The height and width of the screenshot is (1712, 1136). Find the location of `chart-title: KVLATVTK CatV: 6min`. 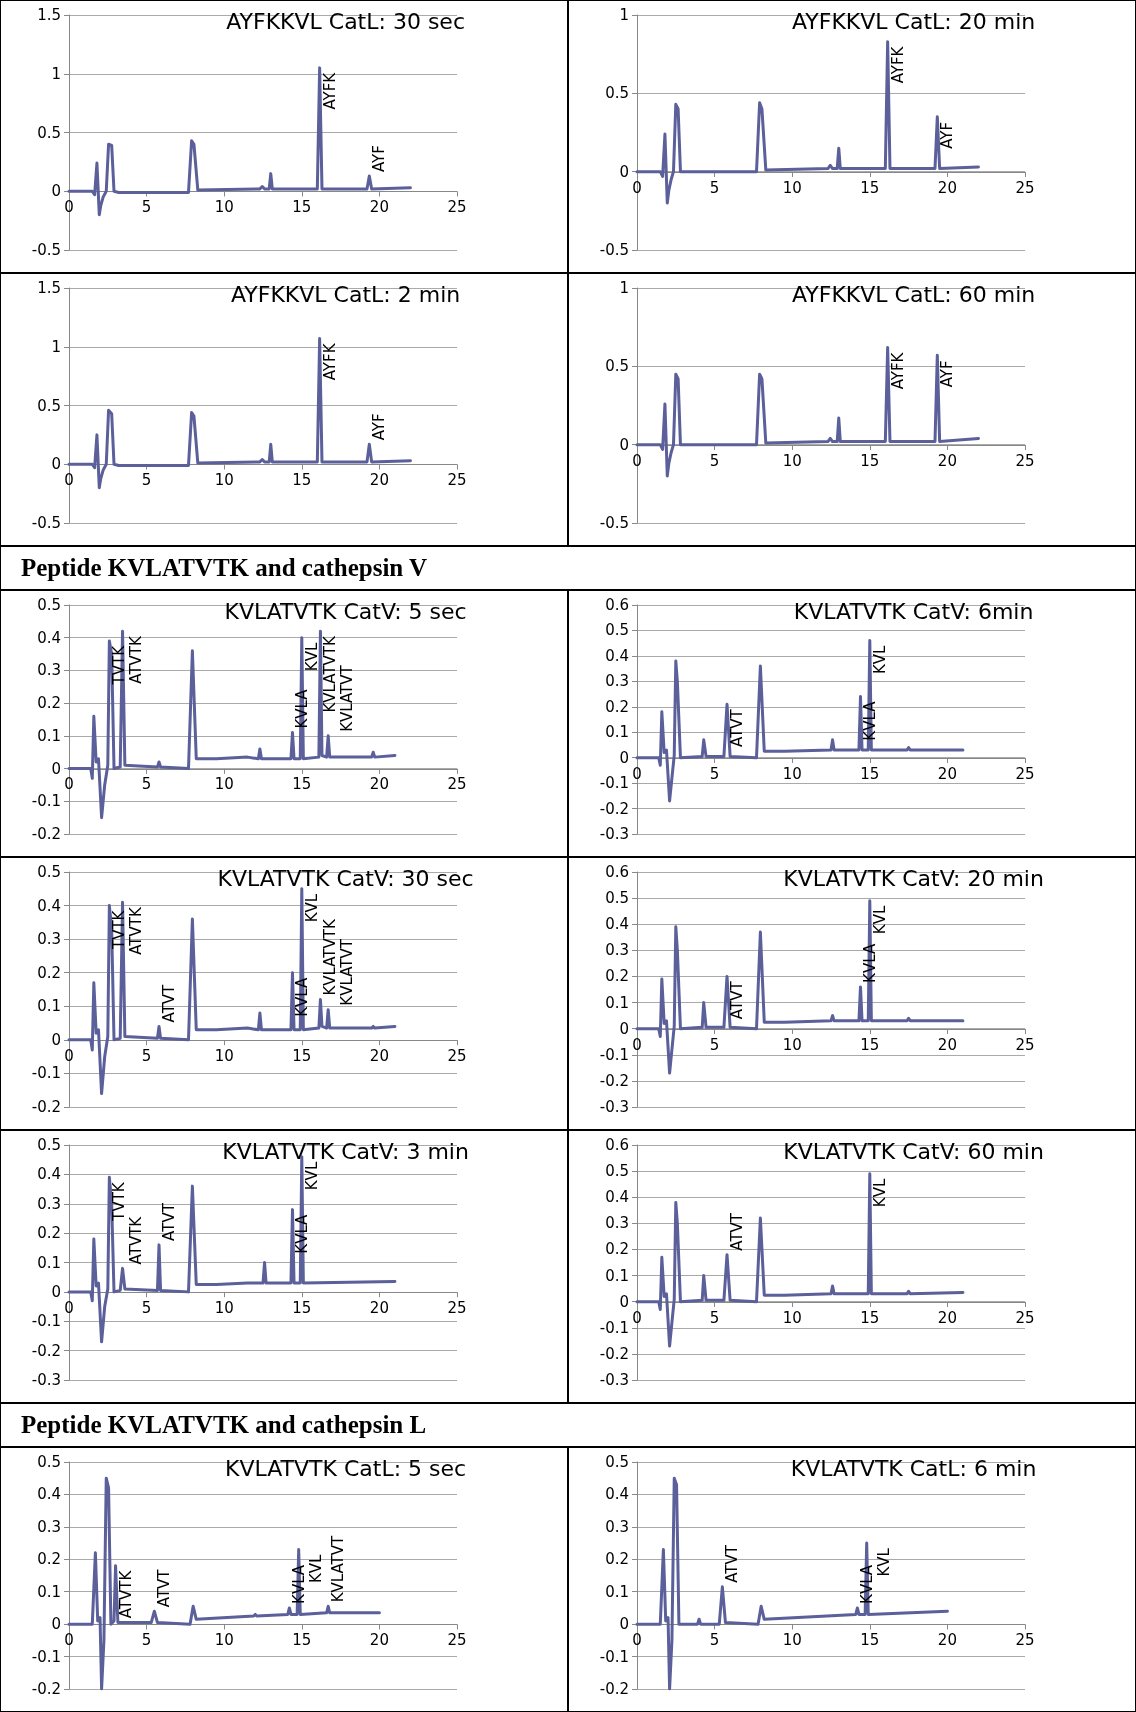

chart-title: KVLATVTK CatV: 6min is located at coordinates (913, 611).